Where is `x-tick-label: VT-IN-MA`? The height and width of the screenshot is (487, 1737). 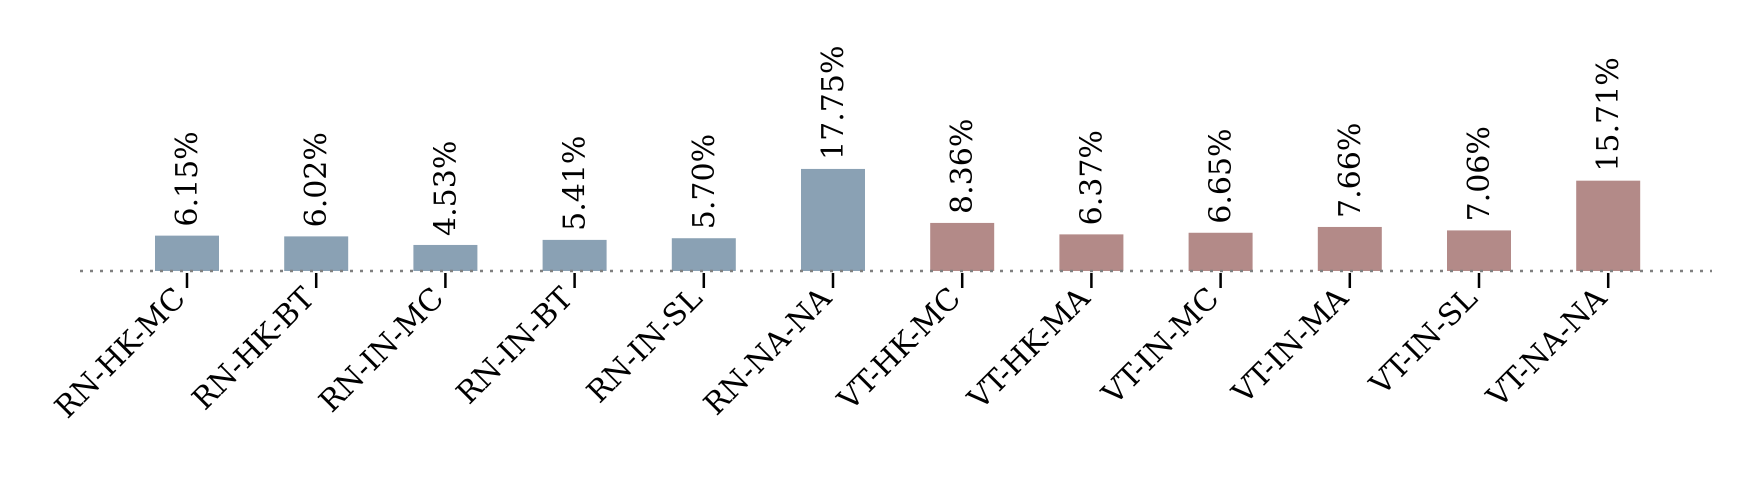
x-tick-label: VT-IN-MA is located at coordinates (1290, 346).